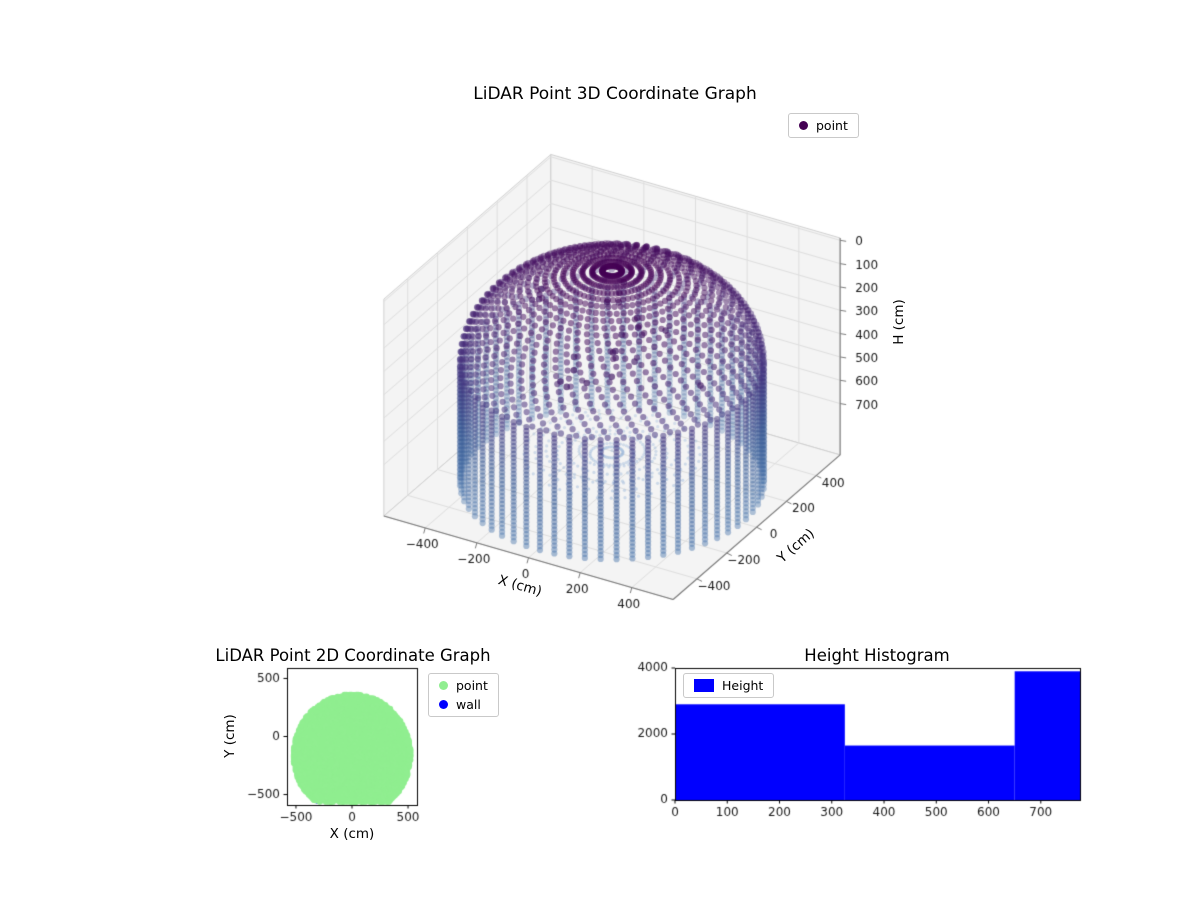 This screenshot has width=1200, height=900. Describe the element at coordinates (899, 322) in the screenshot. I see `plot3d-z-axis-label: H (cm)` at that location.